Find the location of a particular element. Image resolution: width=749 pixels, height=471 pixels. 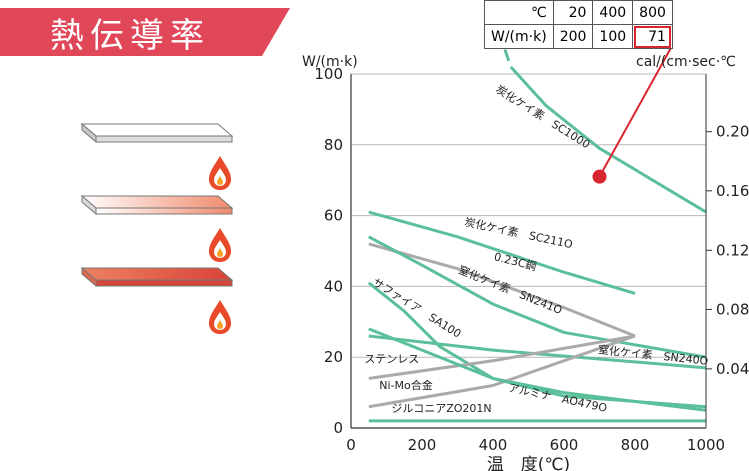

series-label: サファイア SA100 is located at coordinates (416, 308).